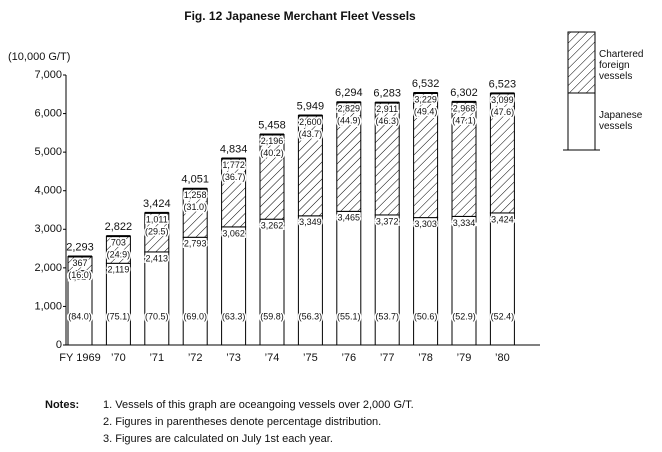 The height and width of the screenshot is (452, 662). What do you see at coordinates (349, 109) in the screenshot?
I see `value-label: 2,829` at bounding box center [349, 109].